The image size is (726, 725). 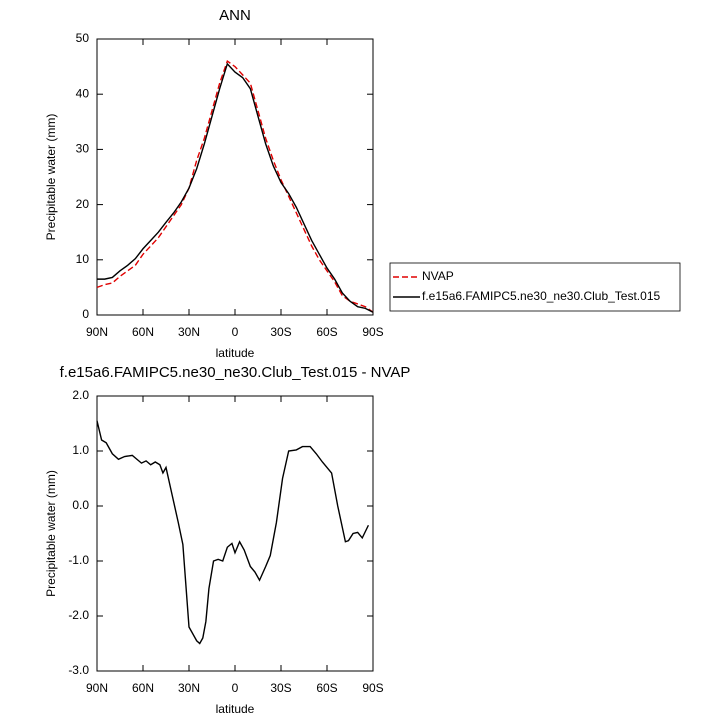 What do you see at coordinates (438, 276) in the screenshot?
I see `legend-label: NVAP` at bounding box center [438, 276].